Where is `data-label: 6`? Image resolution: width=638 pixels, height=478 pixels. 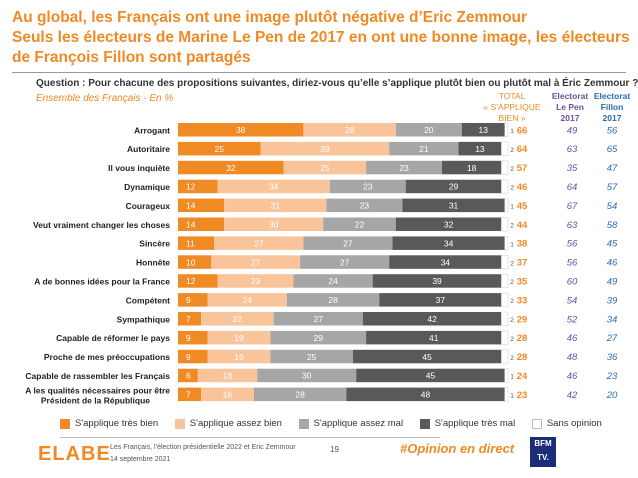
data-label: 6 is located at coordinates (188, 376).